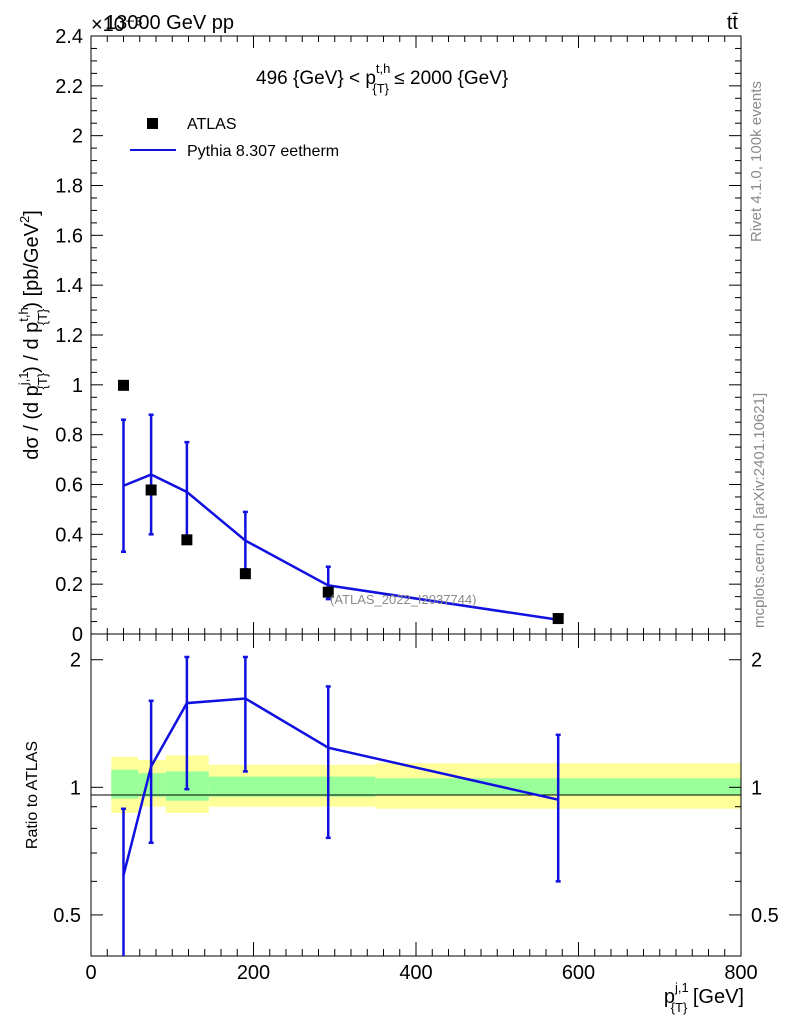 The width and height of the screenshot is (786, 1024). Describe the element at coordinates (69, 286) in the screenshot. I see `main-y-tick-label: 1.4` at that location.